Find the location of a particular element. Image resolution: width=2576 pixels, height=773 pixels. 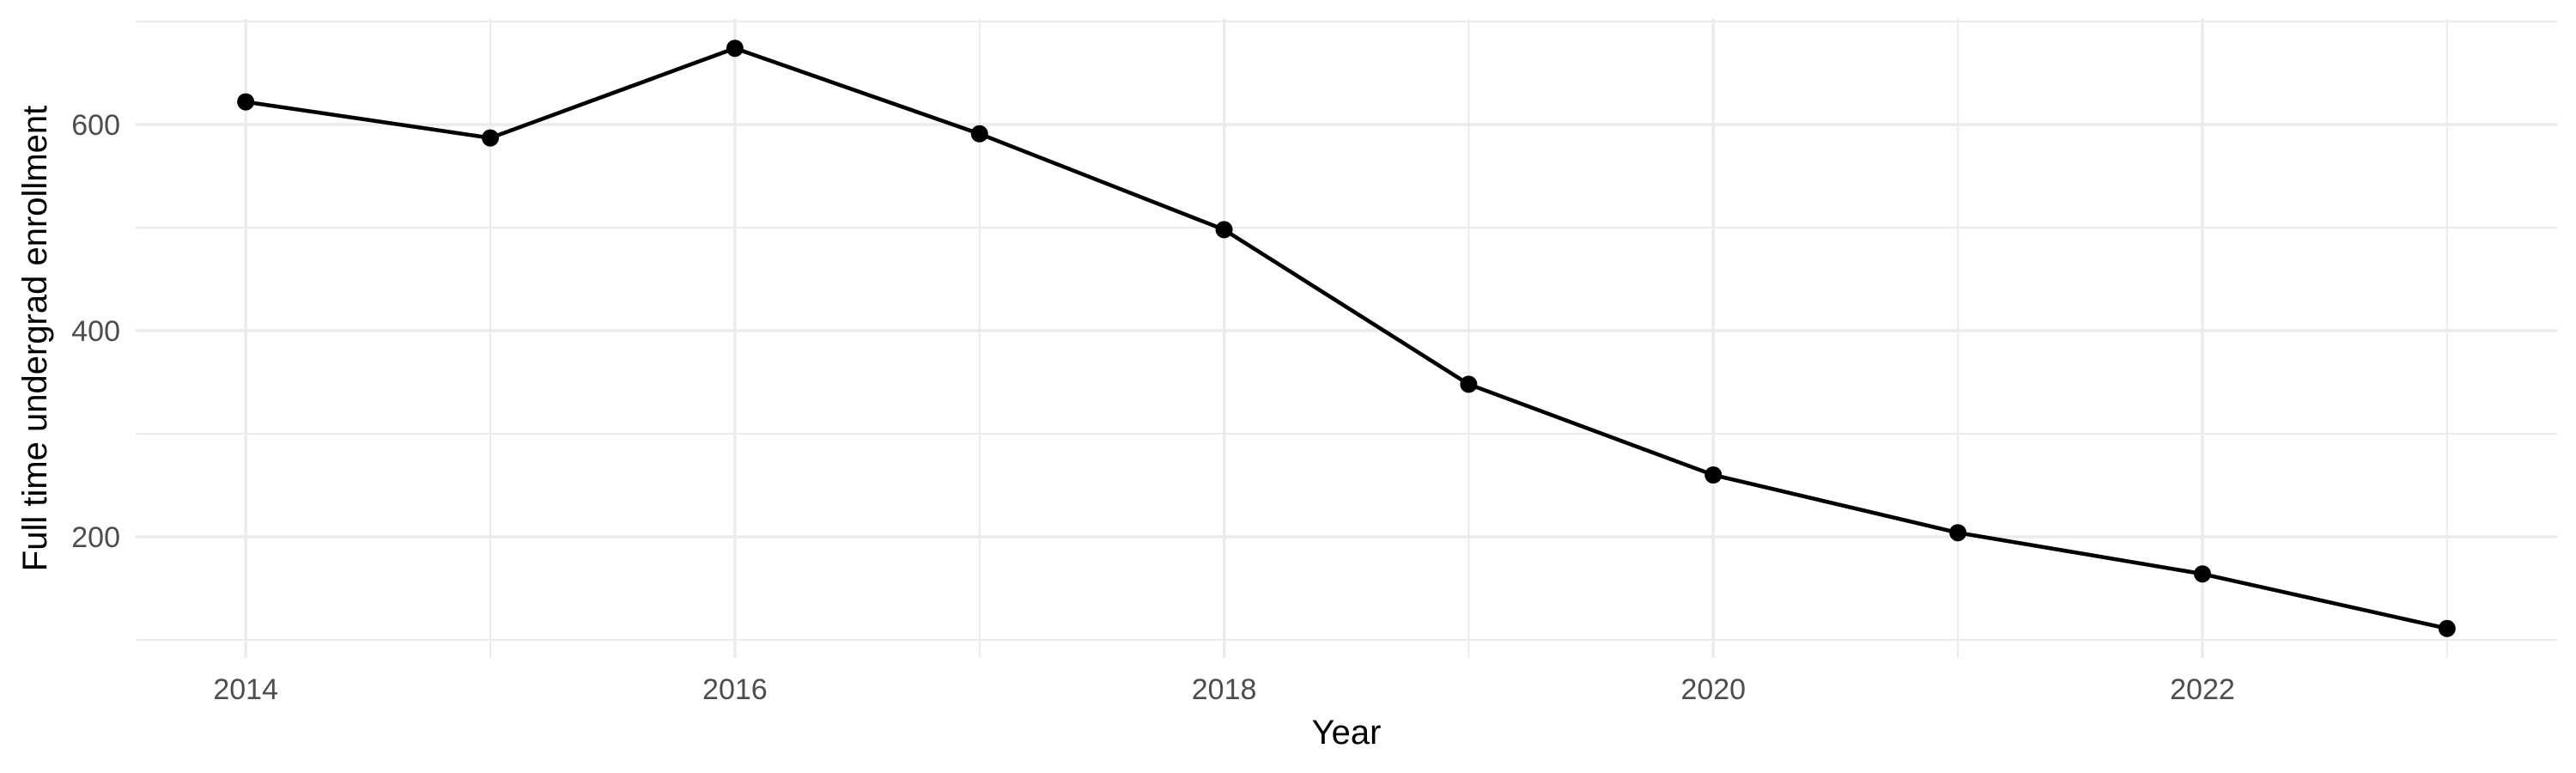

data-point-2016 is located at coordinates (735, 49).